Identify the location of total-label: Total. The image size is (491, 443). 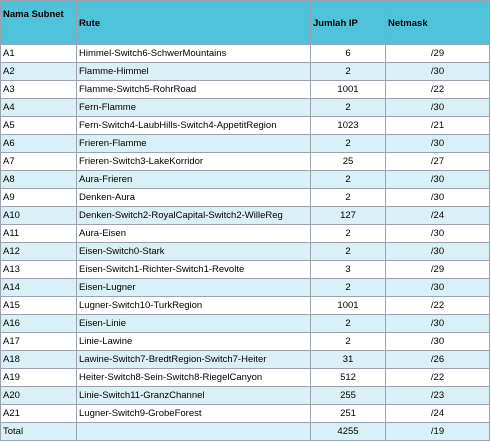
(38, 431).